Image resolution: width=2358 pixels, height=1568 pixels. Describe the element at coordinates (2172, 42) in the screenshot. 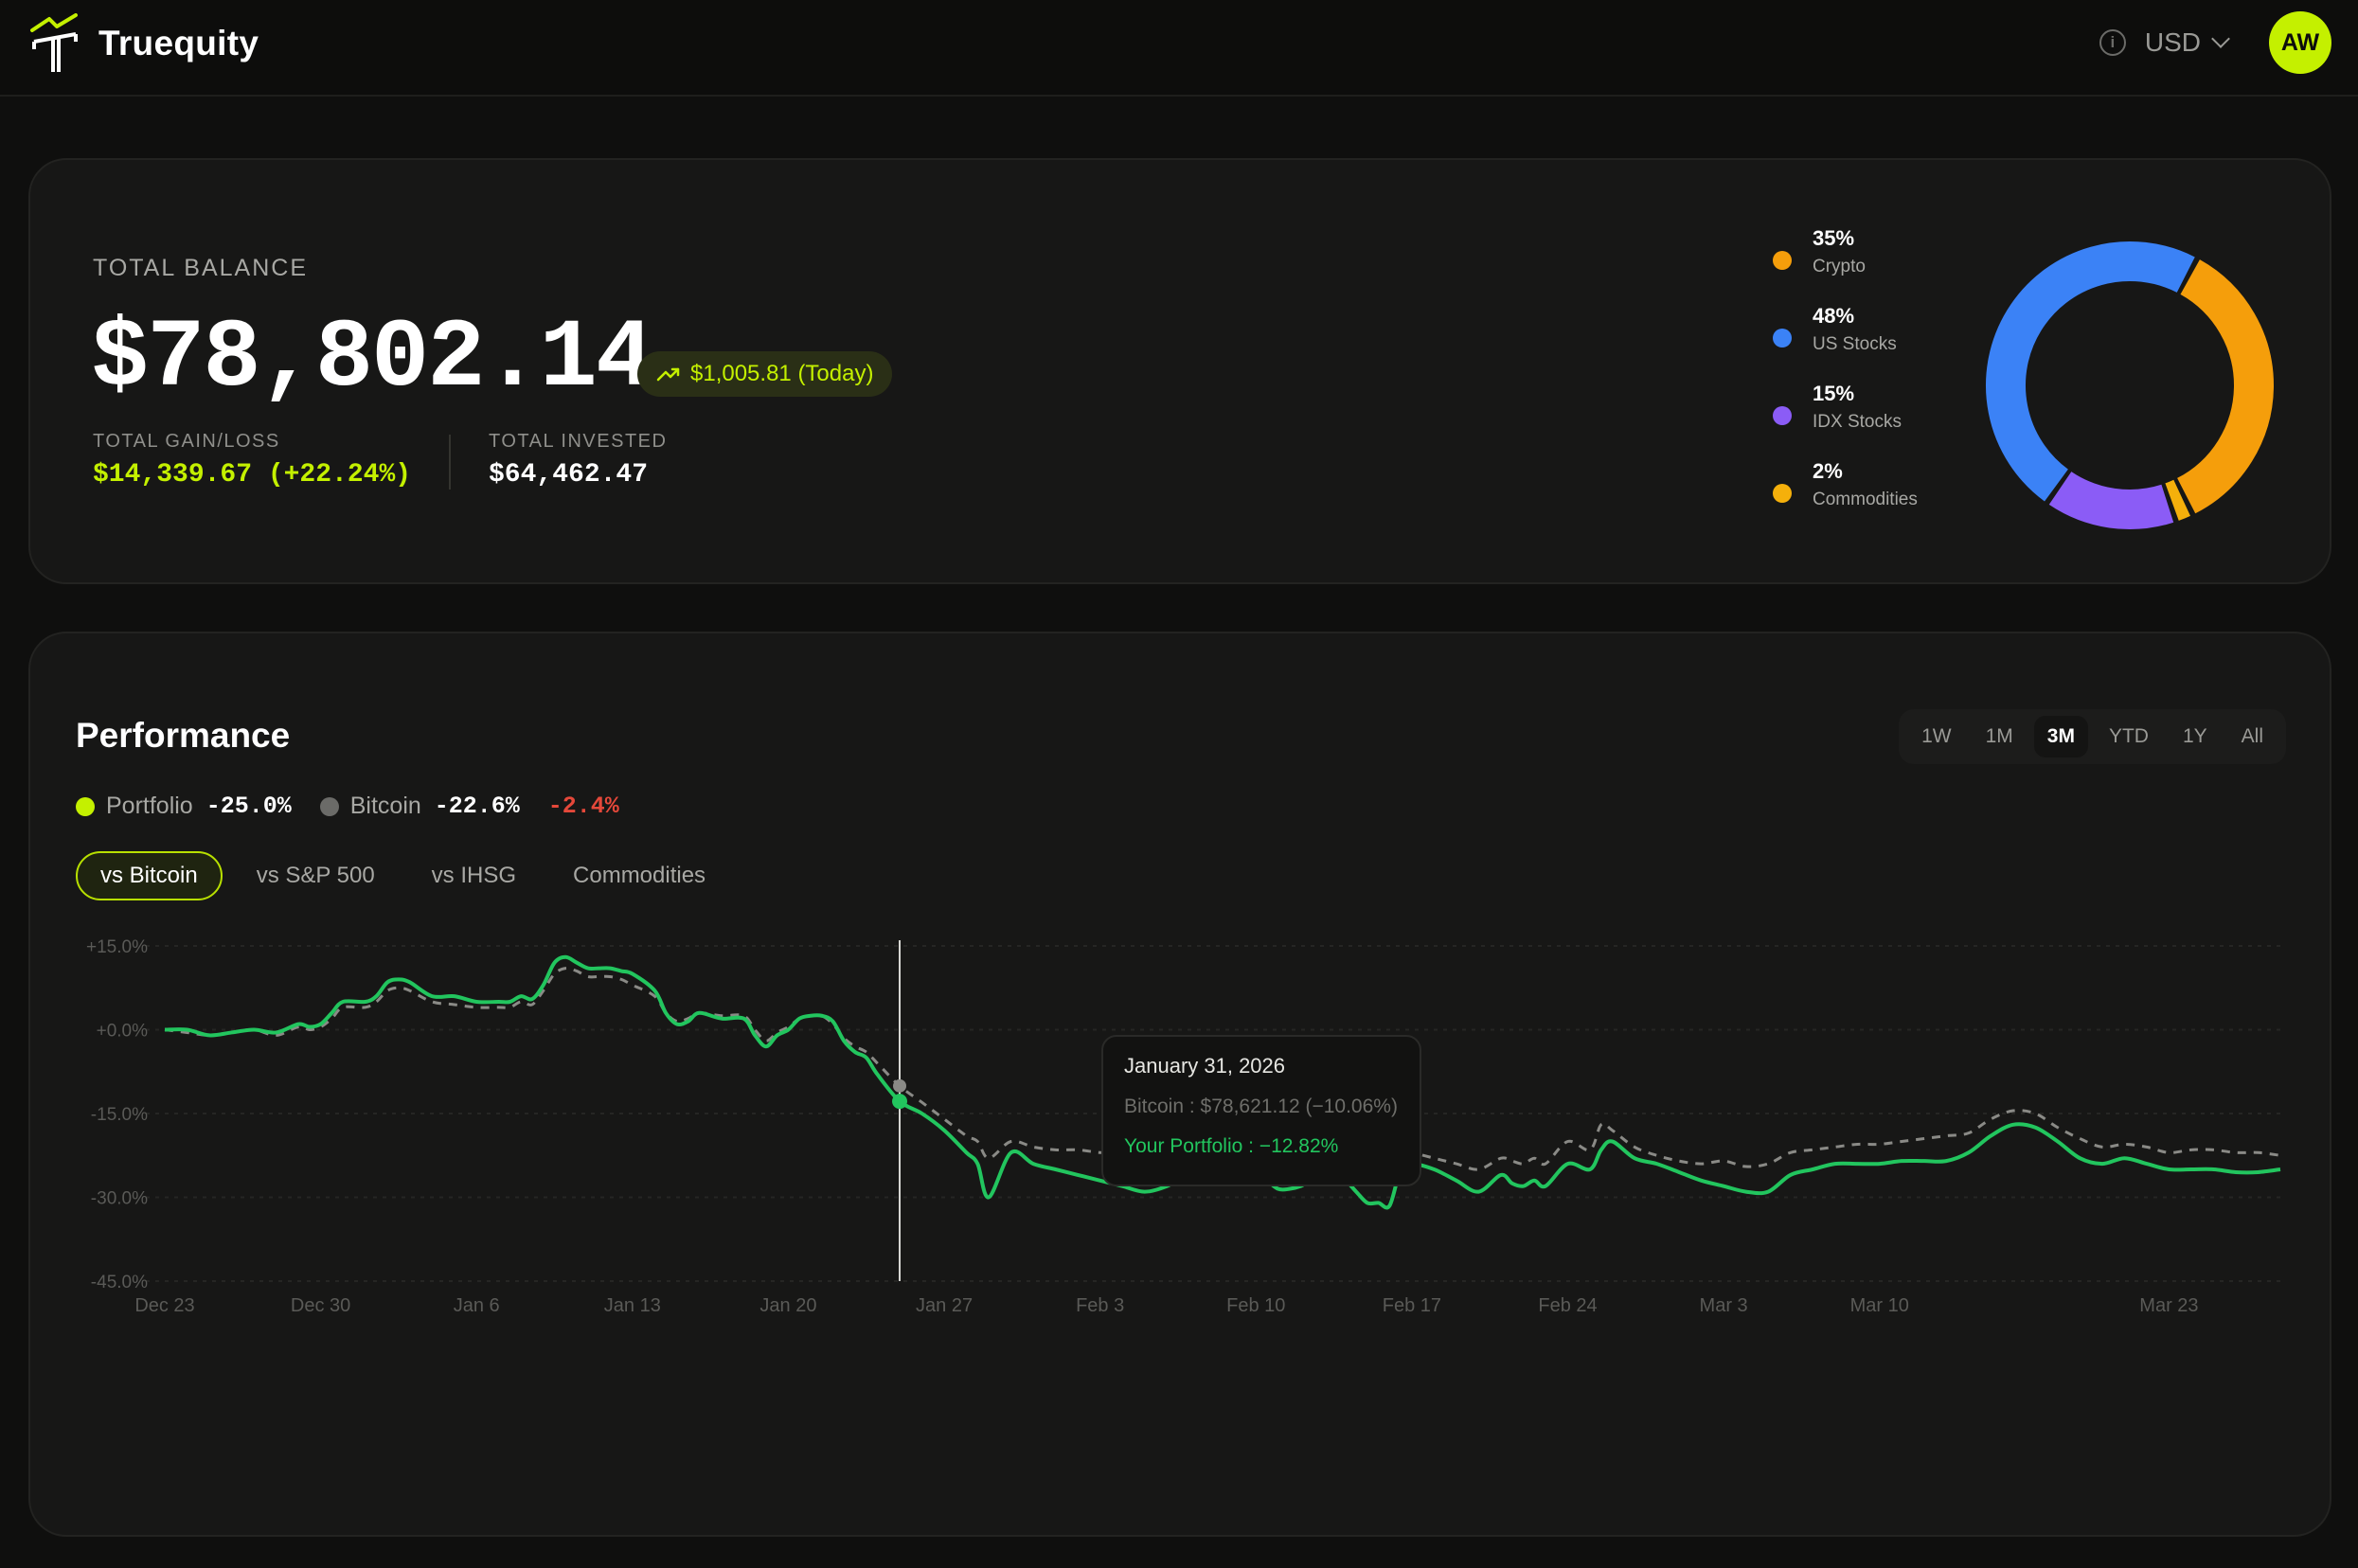

I see `currency-label: USD` at that location.